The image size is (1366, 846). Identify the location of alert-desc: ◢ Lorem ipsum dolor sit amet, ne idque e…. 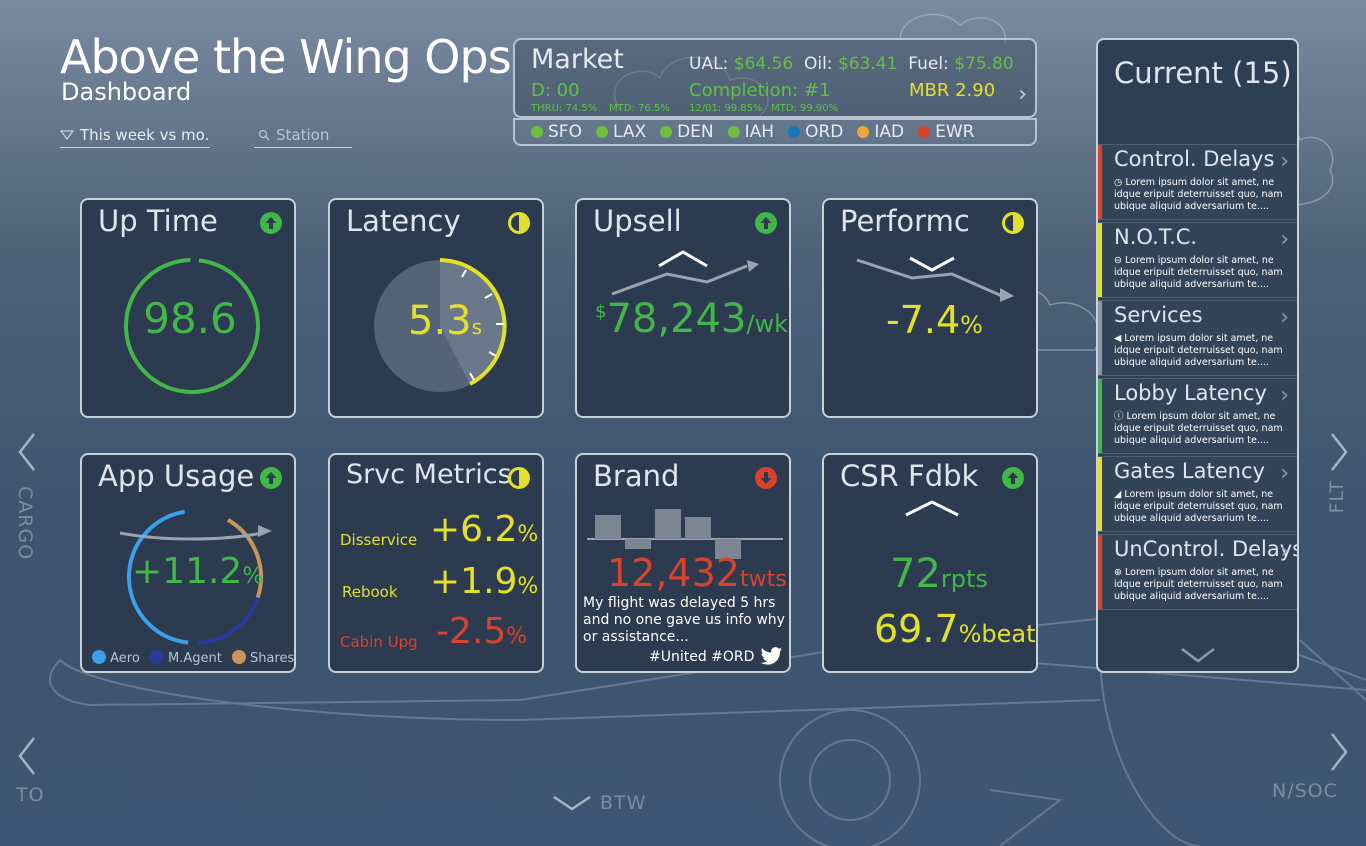
(1199, 507).